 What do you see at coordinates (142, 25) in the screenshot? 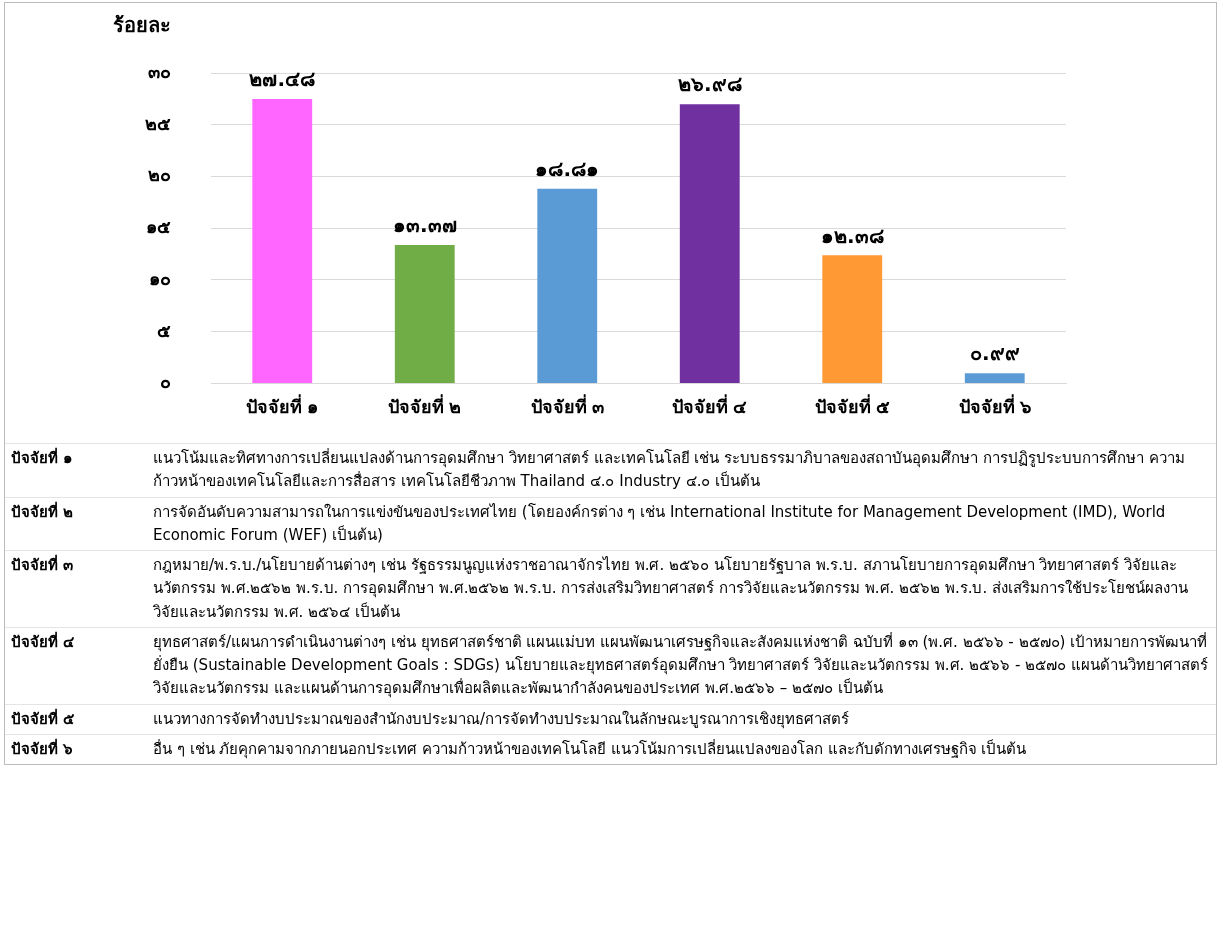
I see `y-axis-title: ร้อยละ` at bounding box center [142, 25].